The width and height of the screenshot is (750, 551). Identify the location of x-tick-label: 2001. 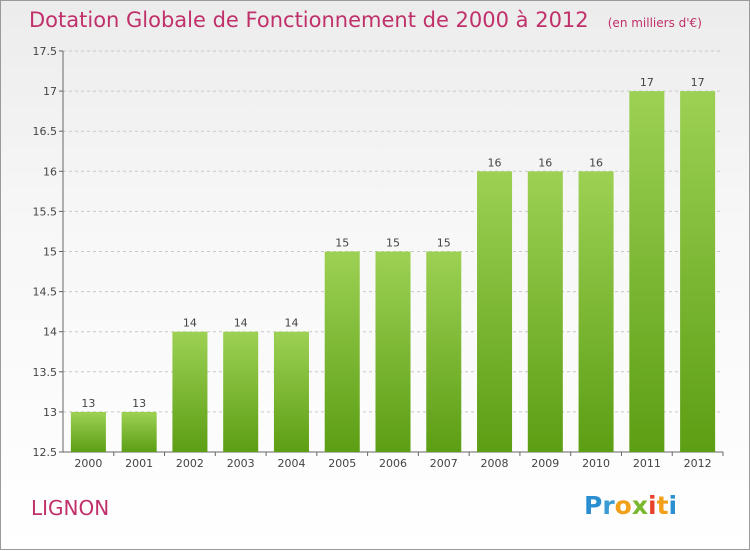
(139, 463).